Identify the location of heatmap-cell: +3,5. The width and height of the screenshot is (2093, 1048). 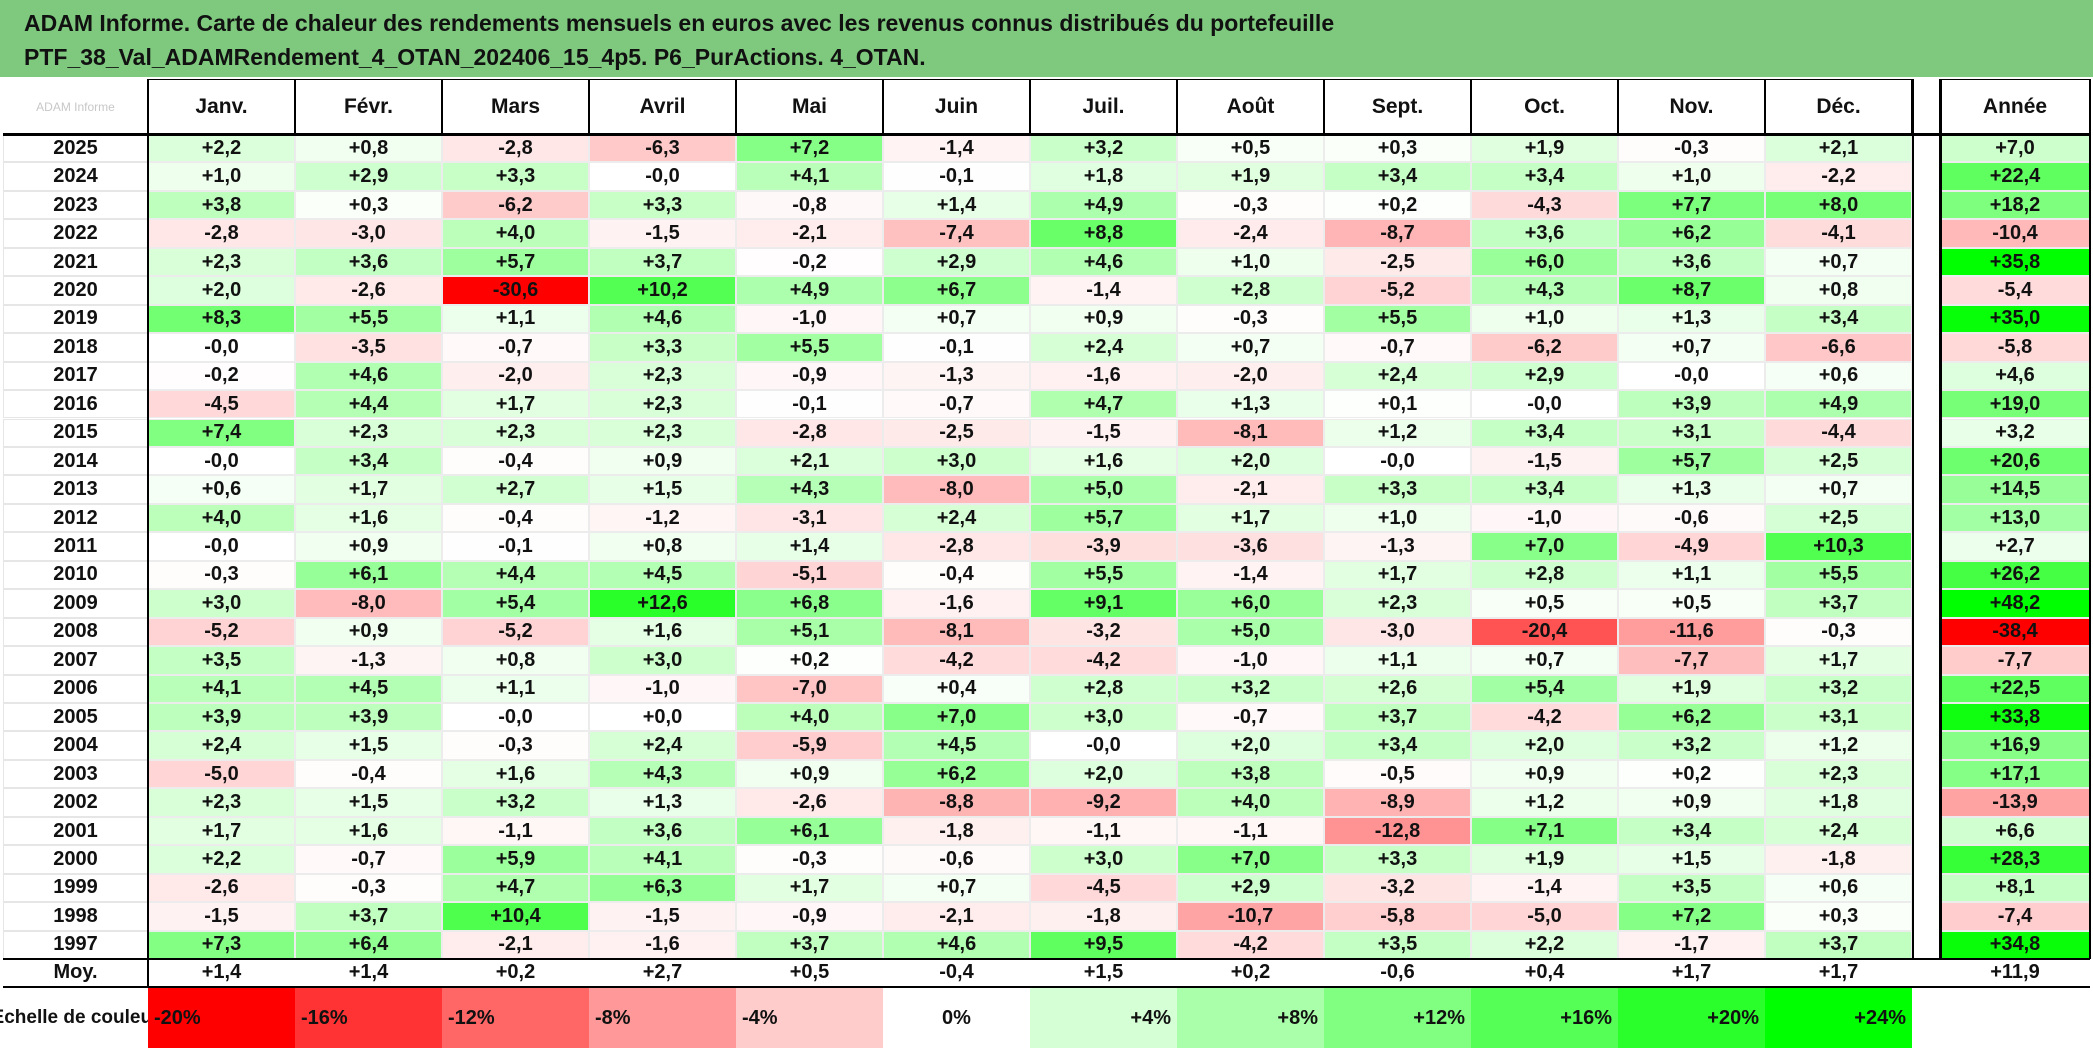
(1691, 888).